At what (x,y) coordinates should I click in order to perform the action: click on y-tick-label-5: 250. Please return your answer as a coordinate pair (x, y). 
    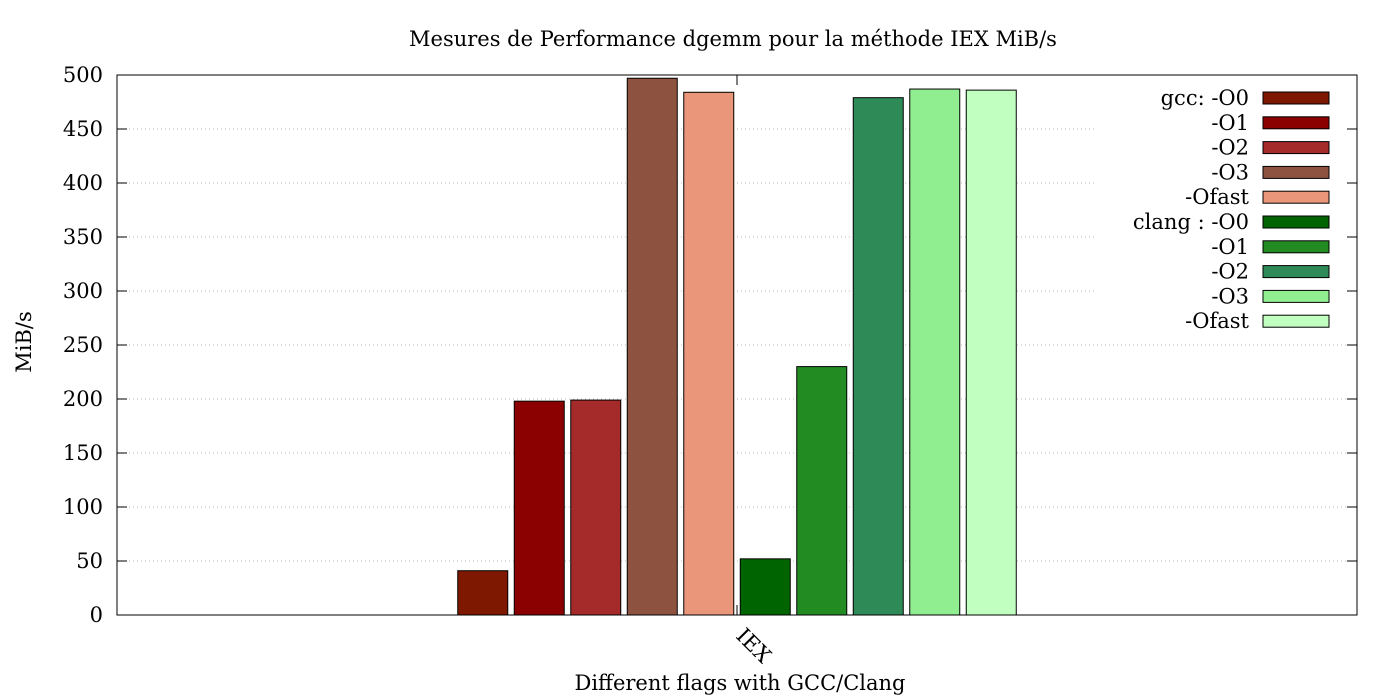
    Looking at the image, I should click on (83, 345).